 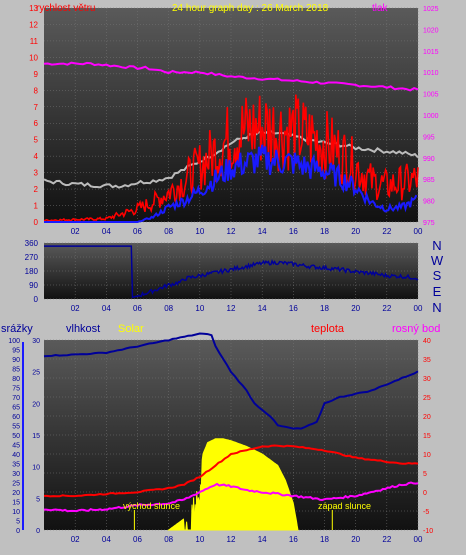 I want to click on left-tick-label: 0, so click(x=36, y=222).